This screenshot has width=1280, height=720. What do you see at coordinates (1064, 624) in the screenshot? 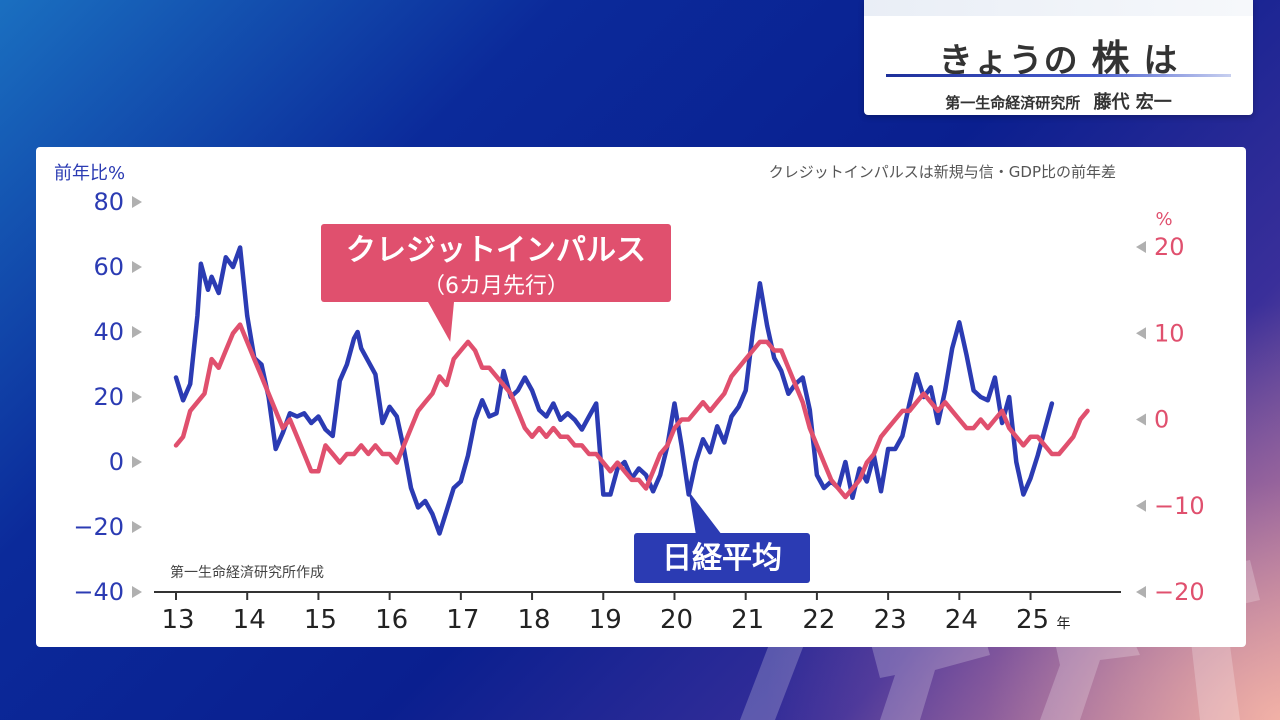
I see `x-axis-unit: 年` at bounding box center [1064, 624].